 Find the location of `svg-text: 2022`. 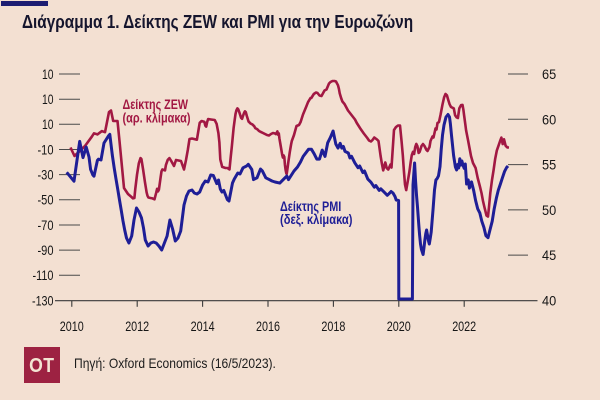

svg-text: 2022 is located at coordinates (464, 326).